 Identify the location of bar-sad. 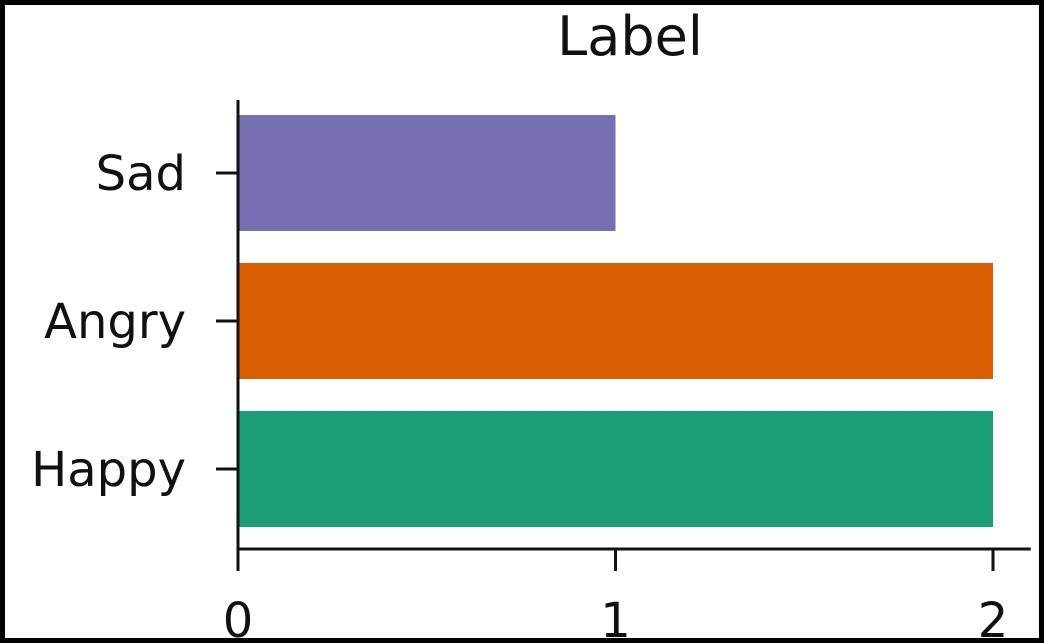
(427, 173).